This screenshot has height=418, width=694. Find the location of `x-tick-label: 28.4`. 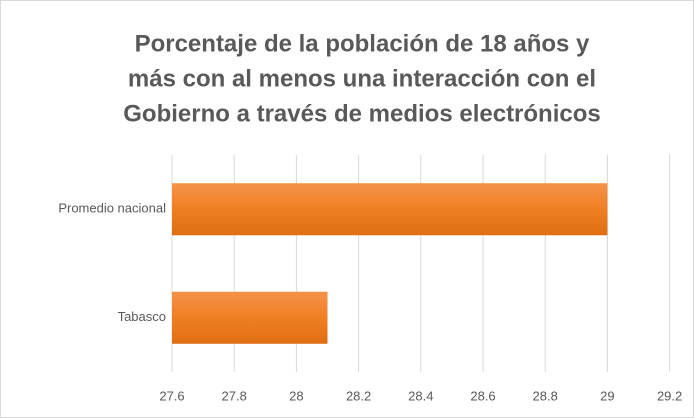

x-tick-label: 28.4 is located at coordinates (420, 395).